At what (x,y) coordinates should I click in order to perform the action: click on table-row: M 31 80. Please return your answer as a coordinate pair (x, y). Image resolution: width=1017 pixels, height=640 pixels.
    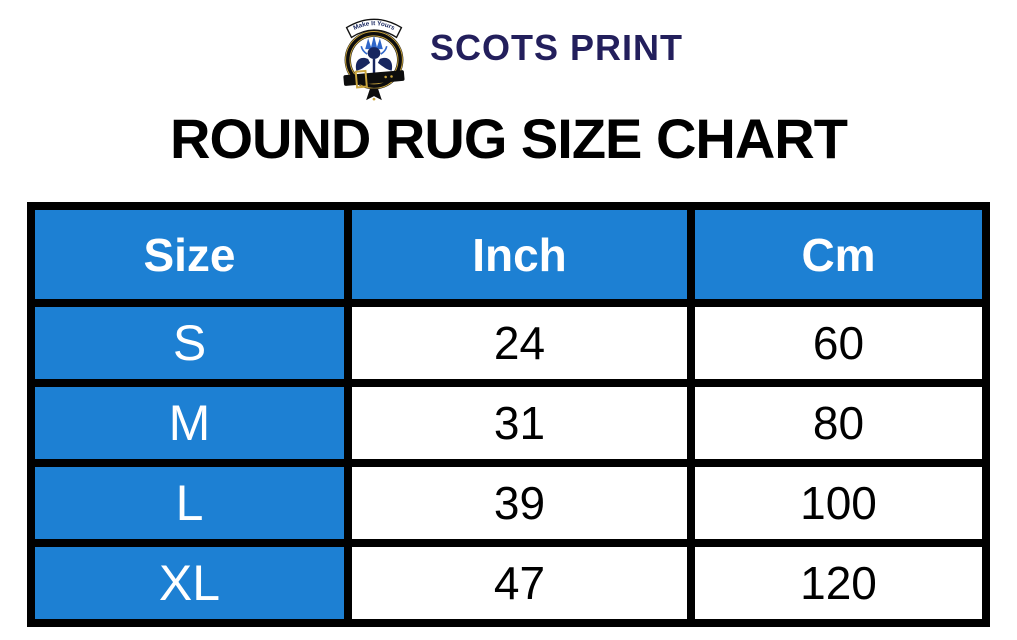
    Looking at the image, I should click on (508, 423).